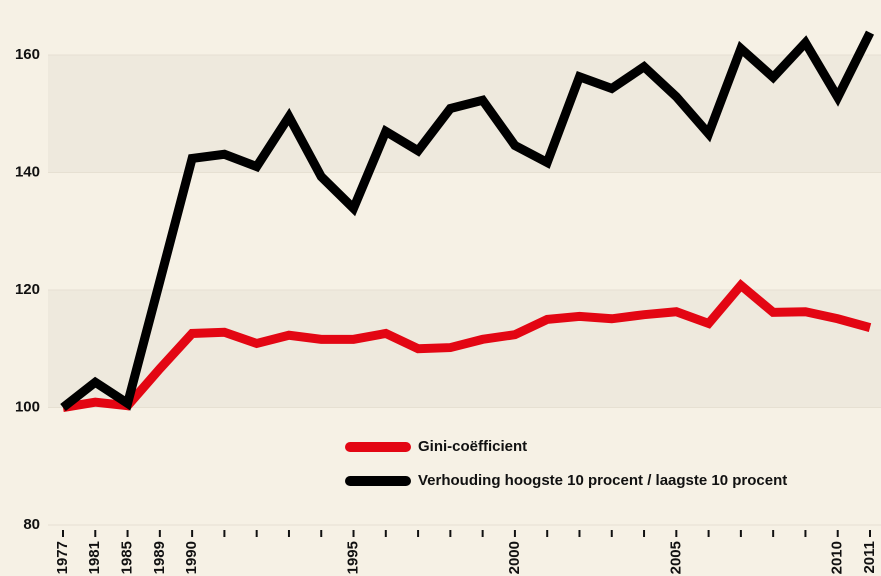  What do you see at coordinates (27, 406) in the screenshot?
I see `y-tick-label: 100` at bounding box center [27, 406].